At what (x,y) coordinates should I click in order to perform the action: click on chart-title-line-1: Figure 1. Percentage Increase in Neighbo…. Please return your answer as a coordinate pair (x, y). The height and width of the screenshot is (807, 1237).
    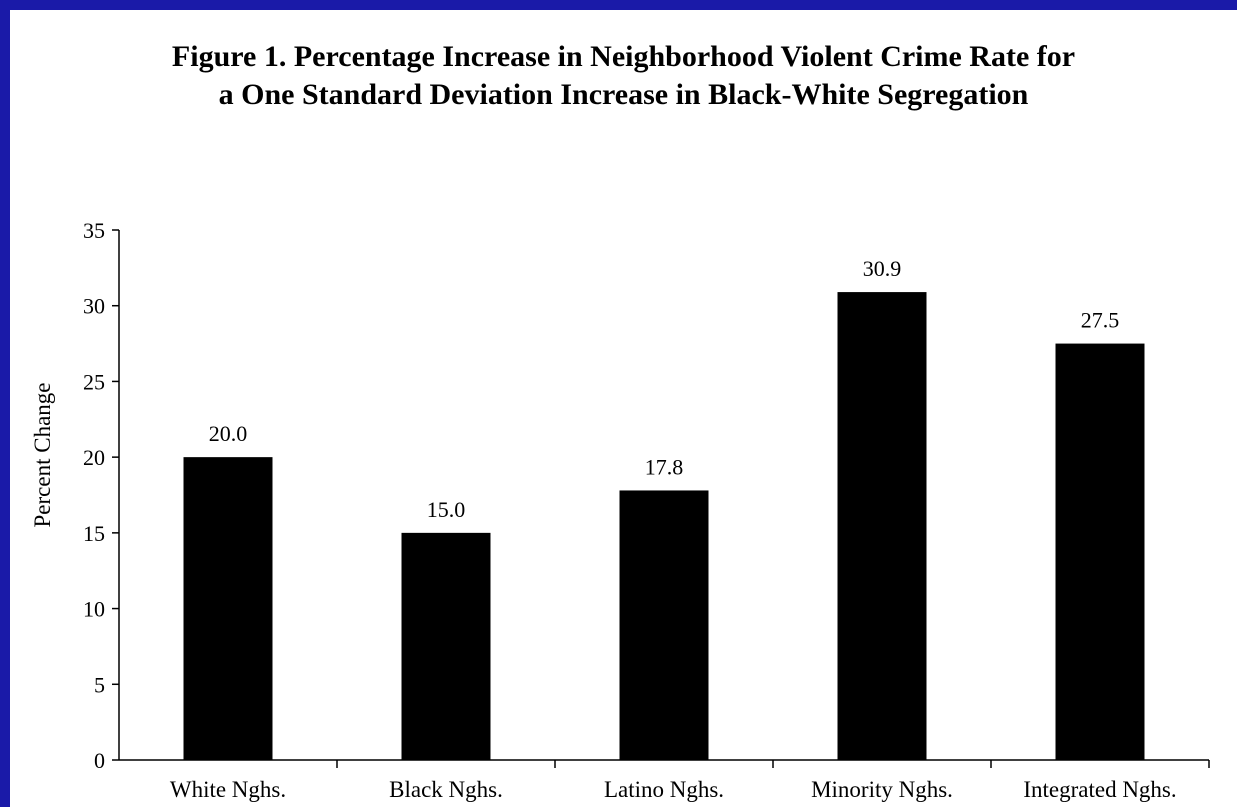
    Looking at the image, I should click on (623, 56).